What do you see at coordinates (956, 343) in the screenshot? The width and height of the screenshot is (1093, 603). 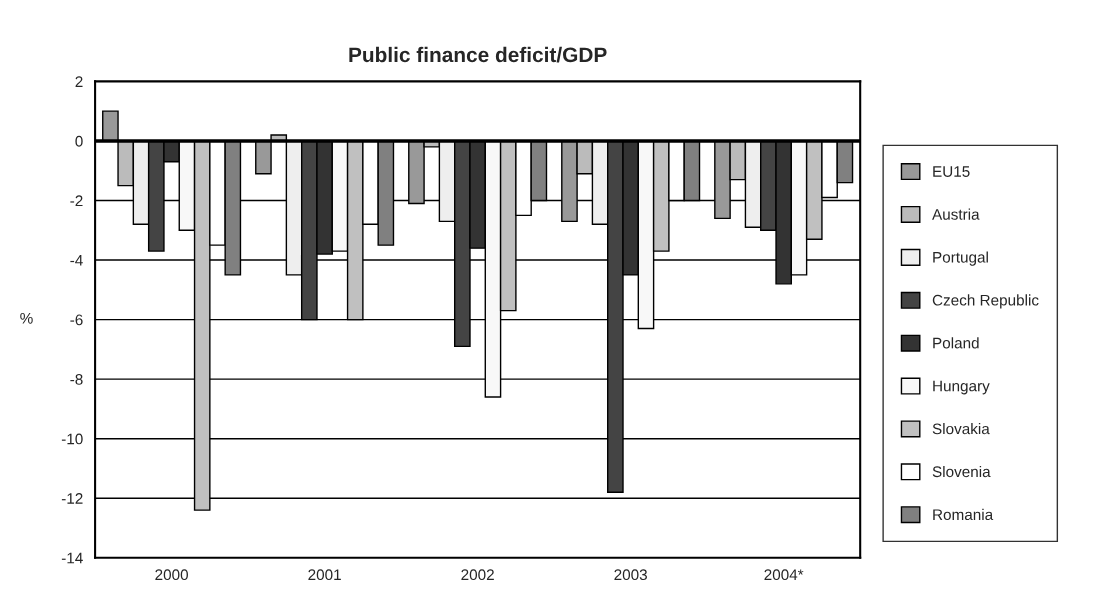 I see `legend-label: Poland` at bounding box center [956, 343].